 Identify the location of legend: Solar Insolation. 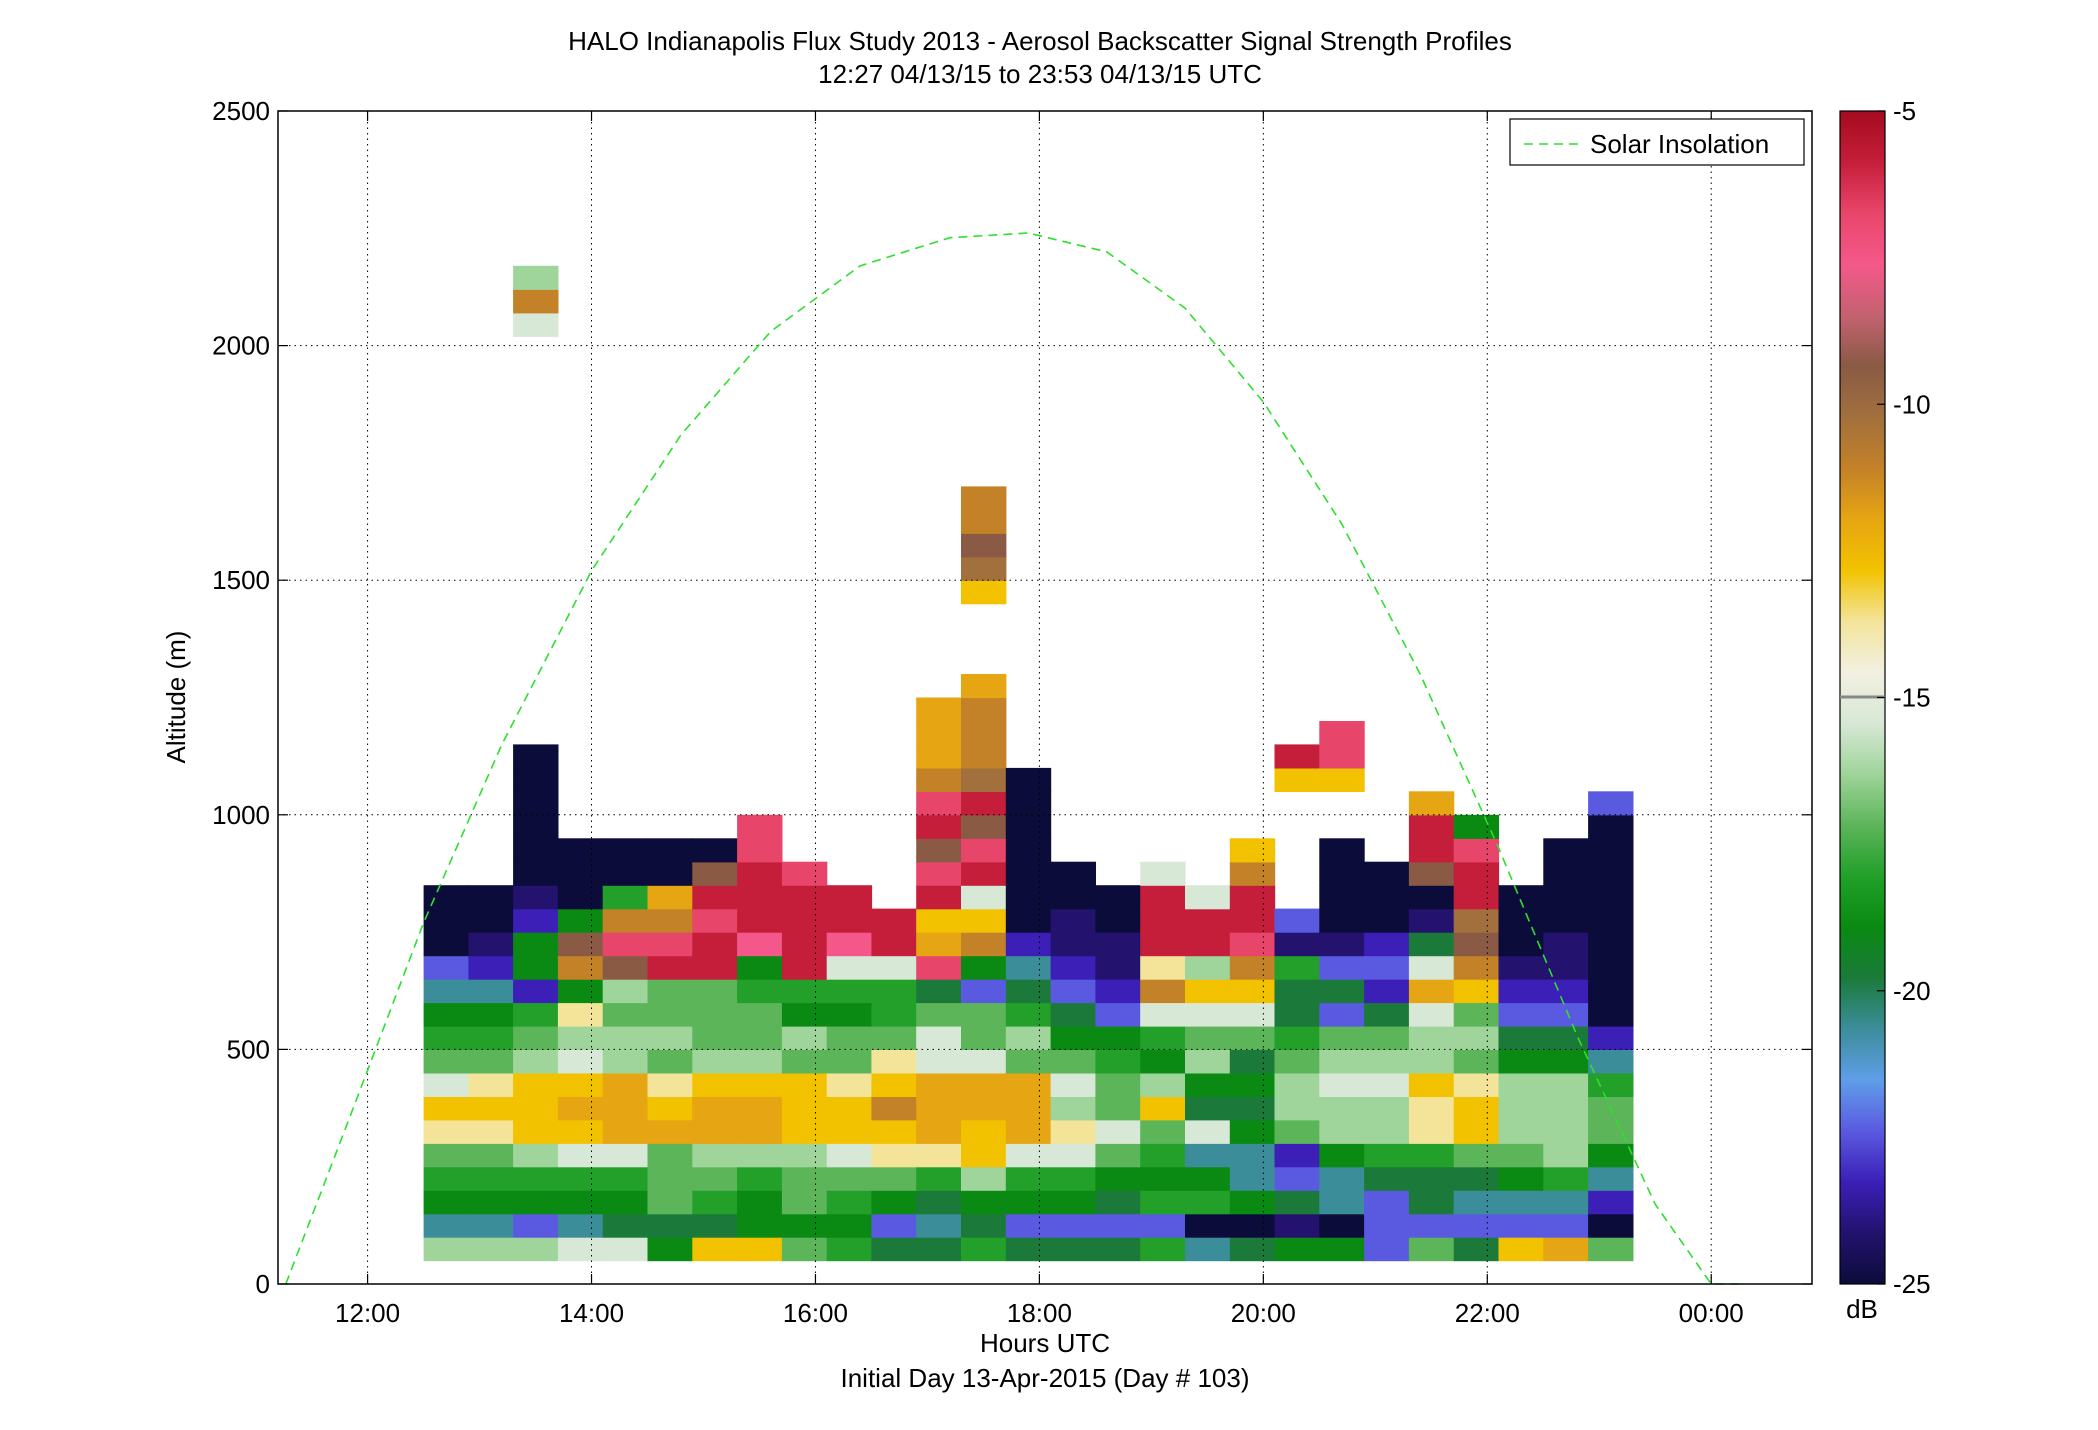
(1657, 142).